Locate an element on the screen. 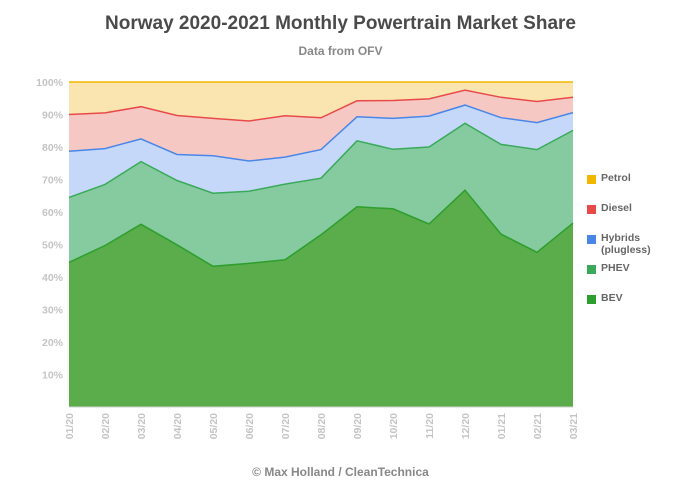 This screenshot has height=494, width=681. line-diesel is located at coordinates (321, 105).